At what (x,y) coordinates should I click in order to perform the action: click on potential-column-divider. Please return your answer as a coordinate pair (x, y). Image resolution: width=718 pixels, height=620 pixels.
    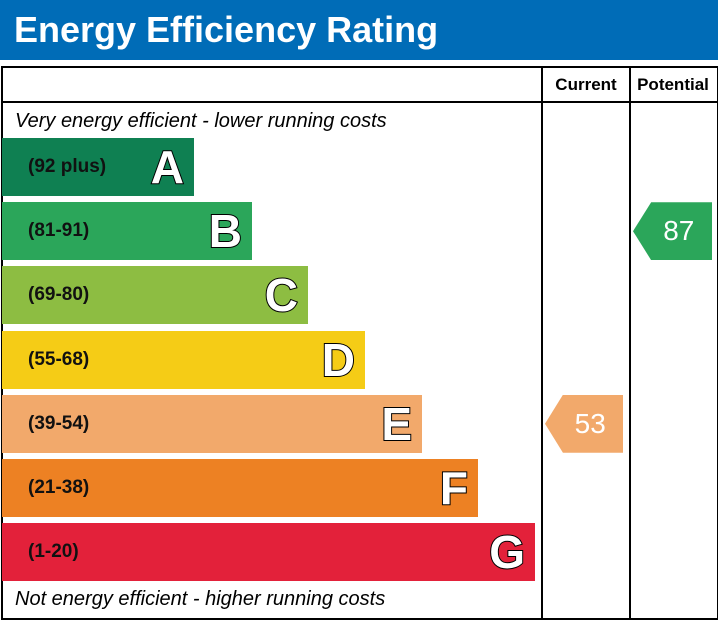
    Looking at the image, I should click on (630, 342).